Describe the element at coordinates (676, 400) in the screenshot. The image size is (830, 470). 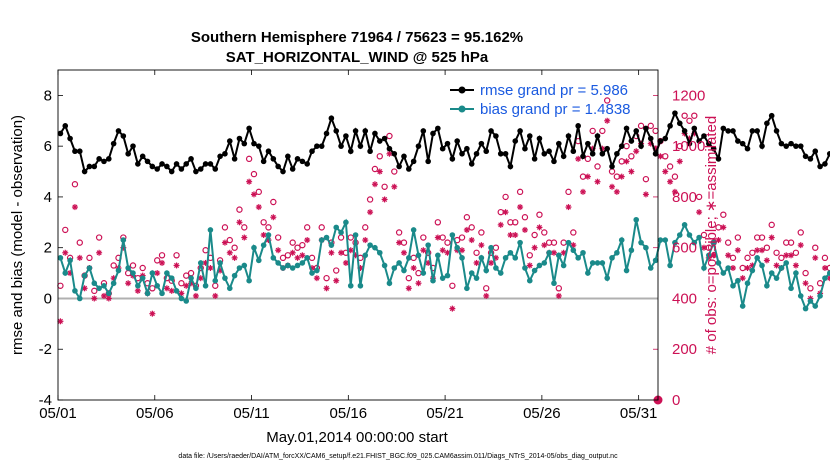
I see `right-y-tick-label-0: 0` at that location.